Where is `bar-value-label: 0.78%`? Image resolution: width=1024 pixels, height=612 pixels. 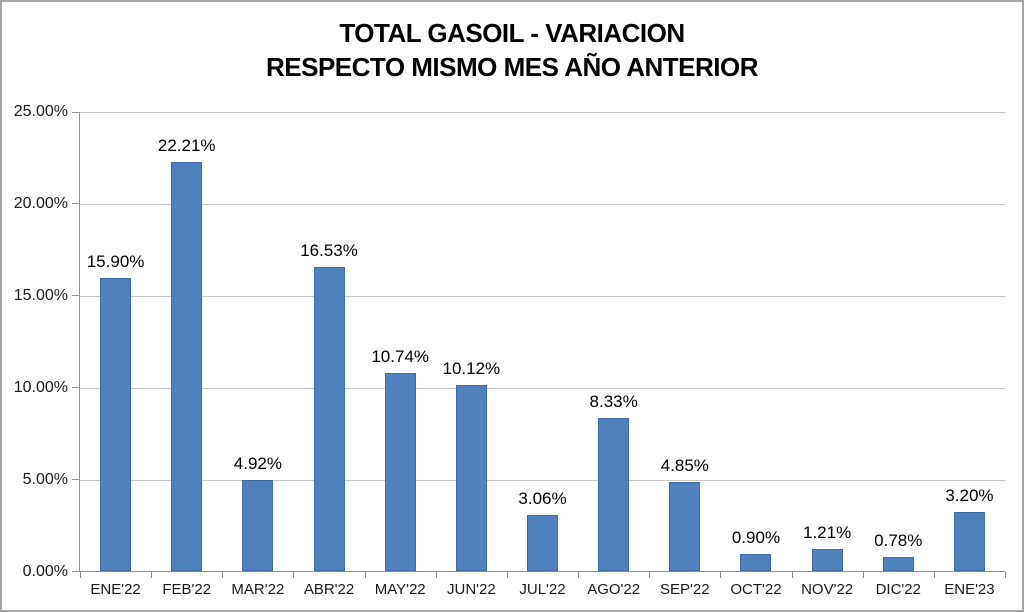 bar-value-label: 0.78% is located at coordinates (898, 540).